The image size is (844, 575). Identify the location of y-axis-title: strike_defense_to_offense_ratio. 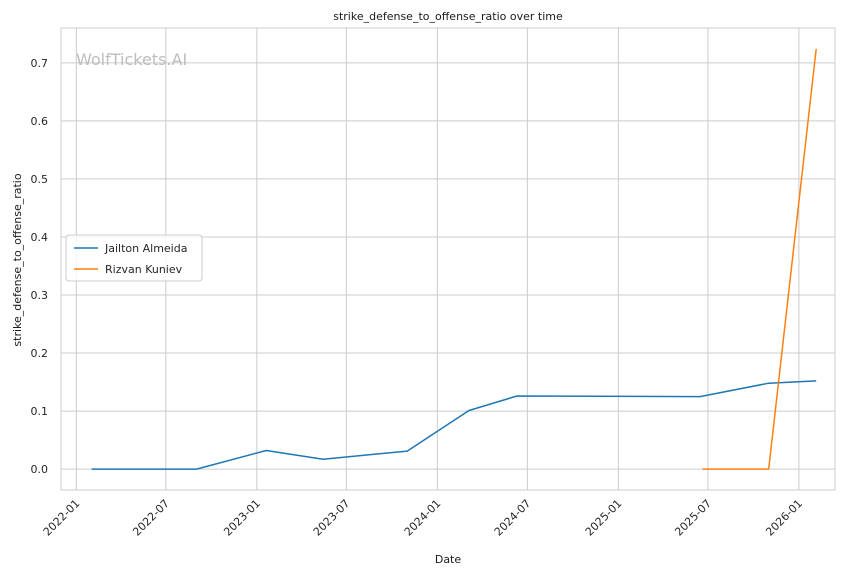
(17, 259).